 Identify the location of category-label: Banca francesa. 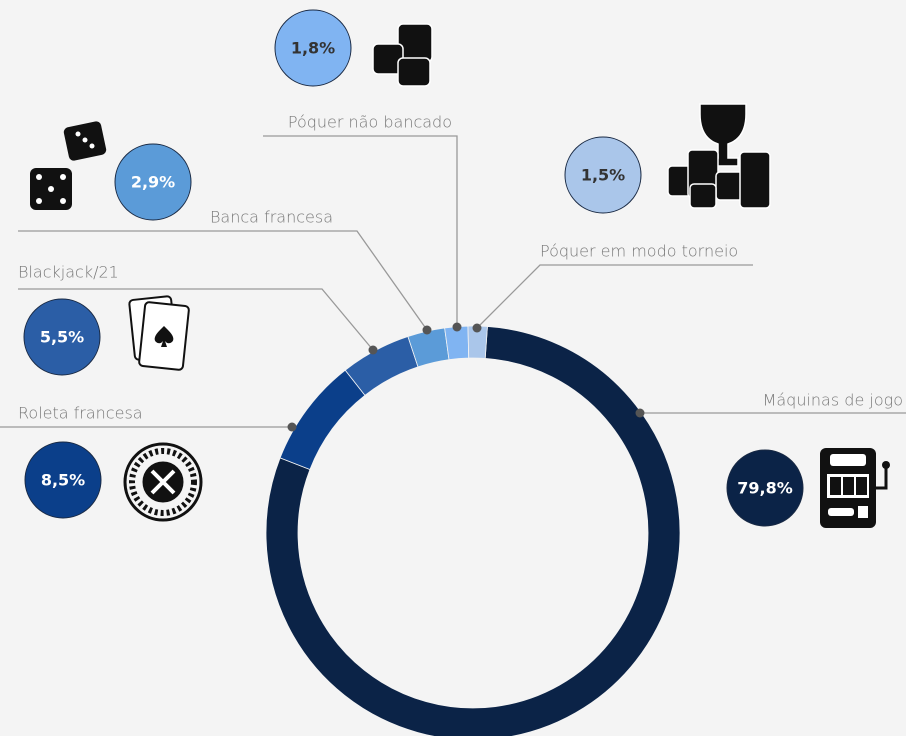
(271, 217).